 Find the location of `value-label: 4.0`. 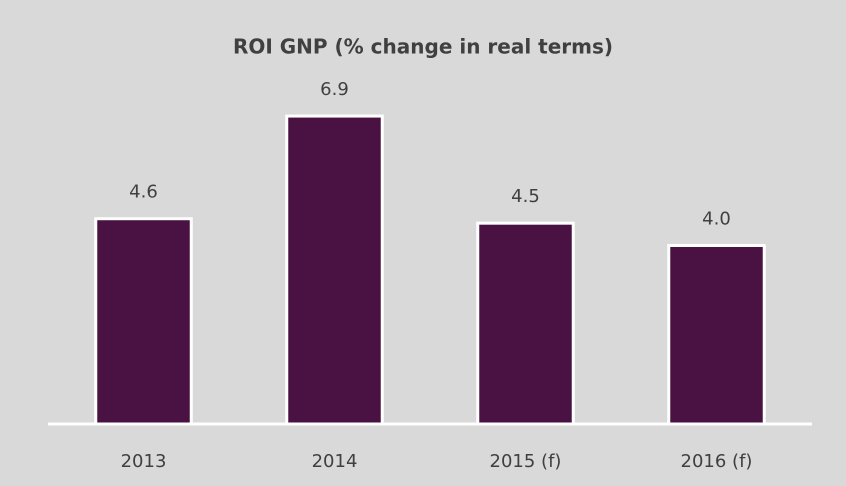

value-label: 4.0 is located at coordinates (716, 219).